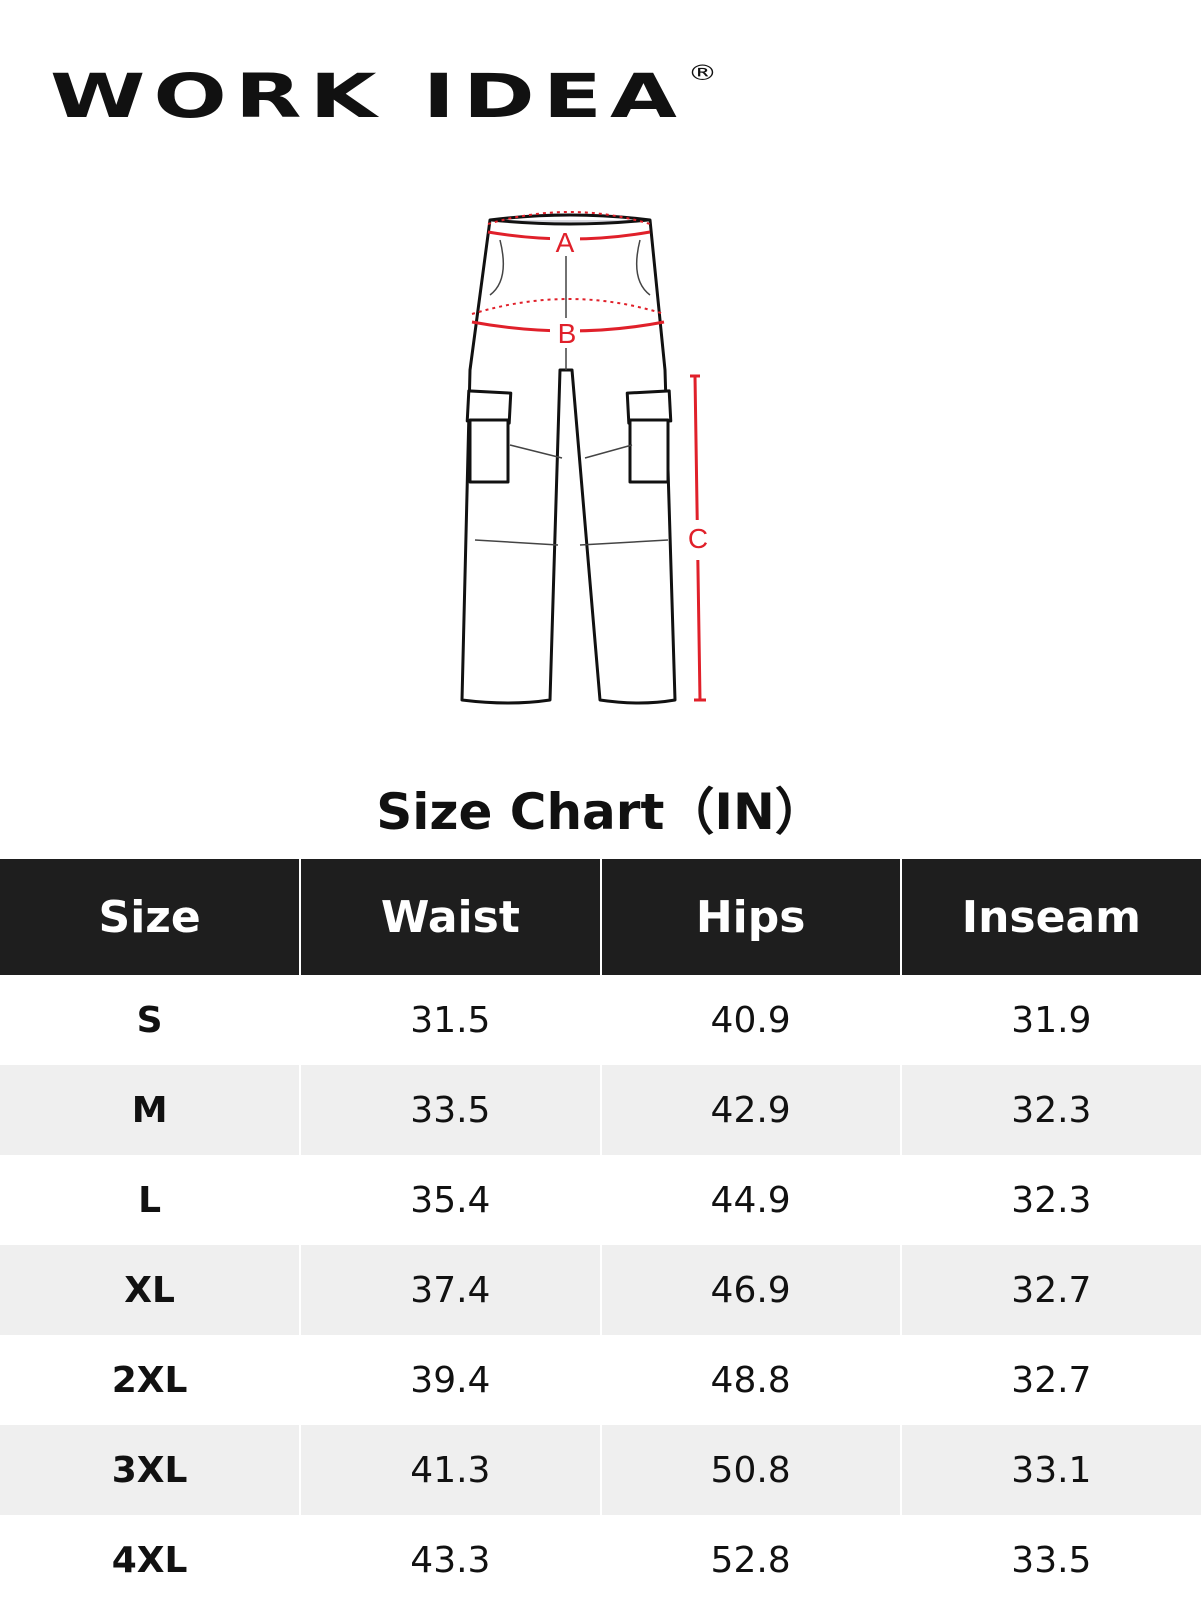 The width and height of the screenshot is (1201, 1605). Describe the element at coordinates (750, 917) in the screenshot. I see `header-hips: Hips` at that location.